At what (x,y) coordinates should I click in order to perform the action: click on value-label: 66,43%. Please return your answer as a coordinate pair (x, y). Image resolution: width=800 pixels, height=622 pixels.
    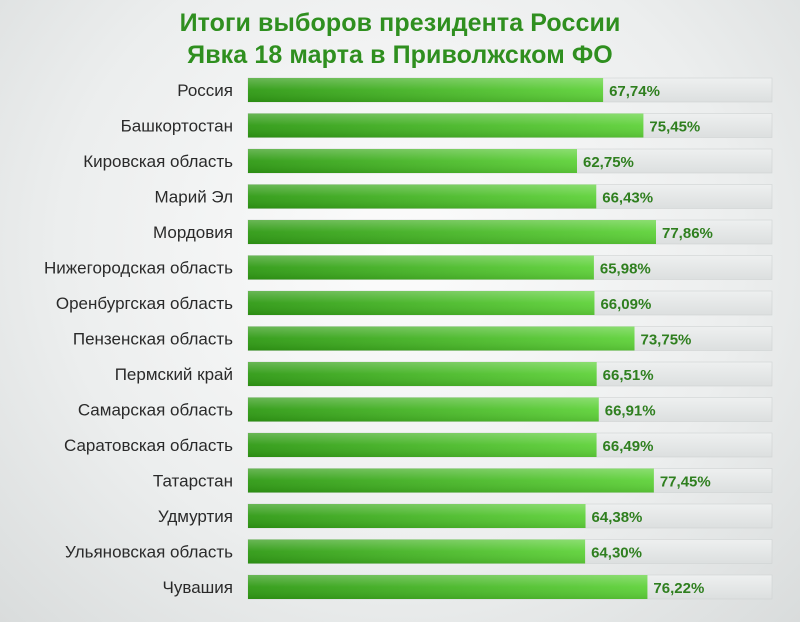
    Looking at the image, I should click on (627, 198).